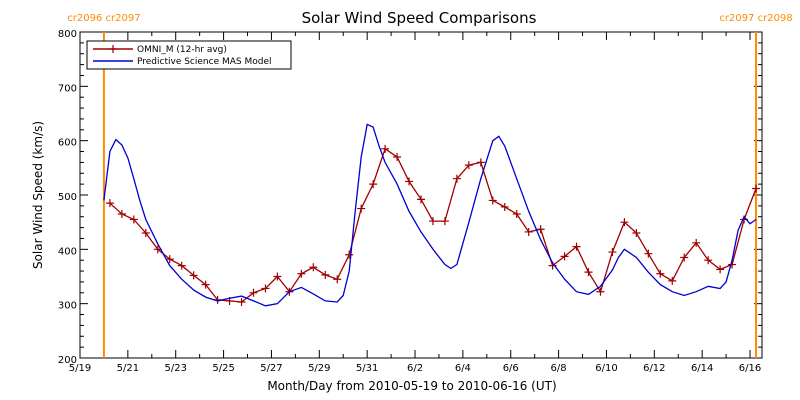 The image size is (800, 400). What do you see at coordinates (38, 195) in the screenshot?
I see `y-axis-title: Solar Wind Speed (km/s)` at bounding box center [38, 195].